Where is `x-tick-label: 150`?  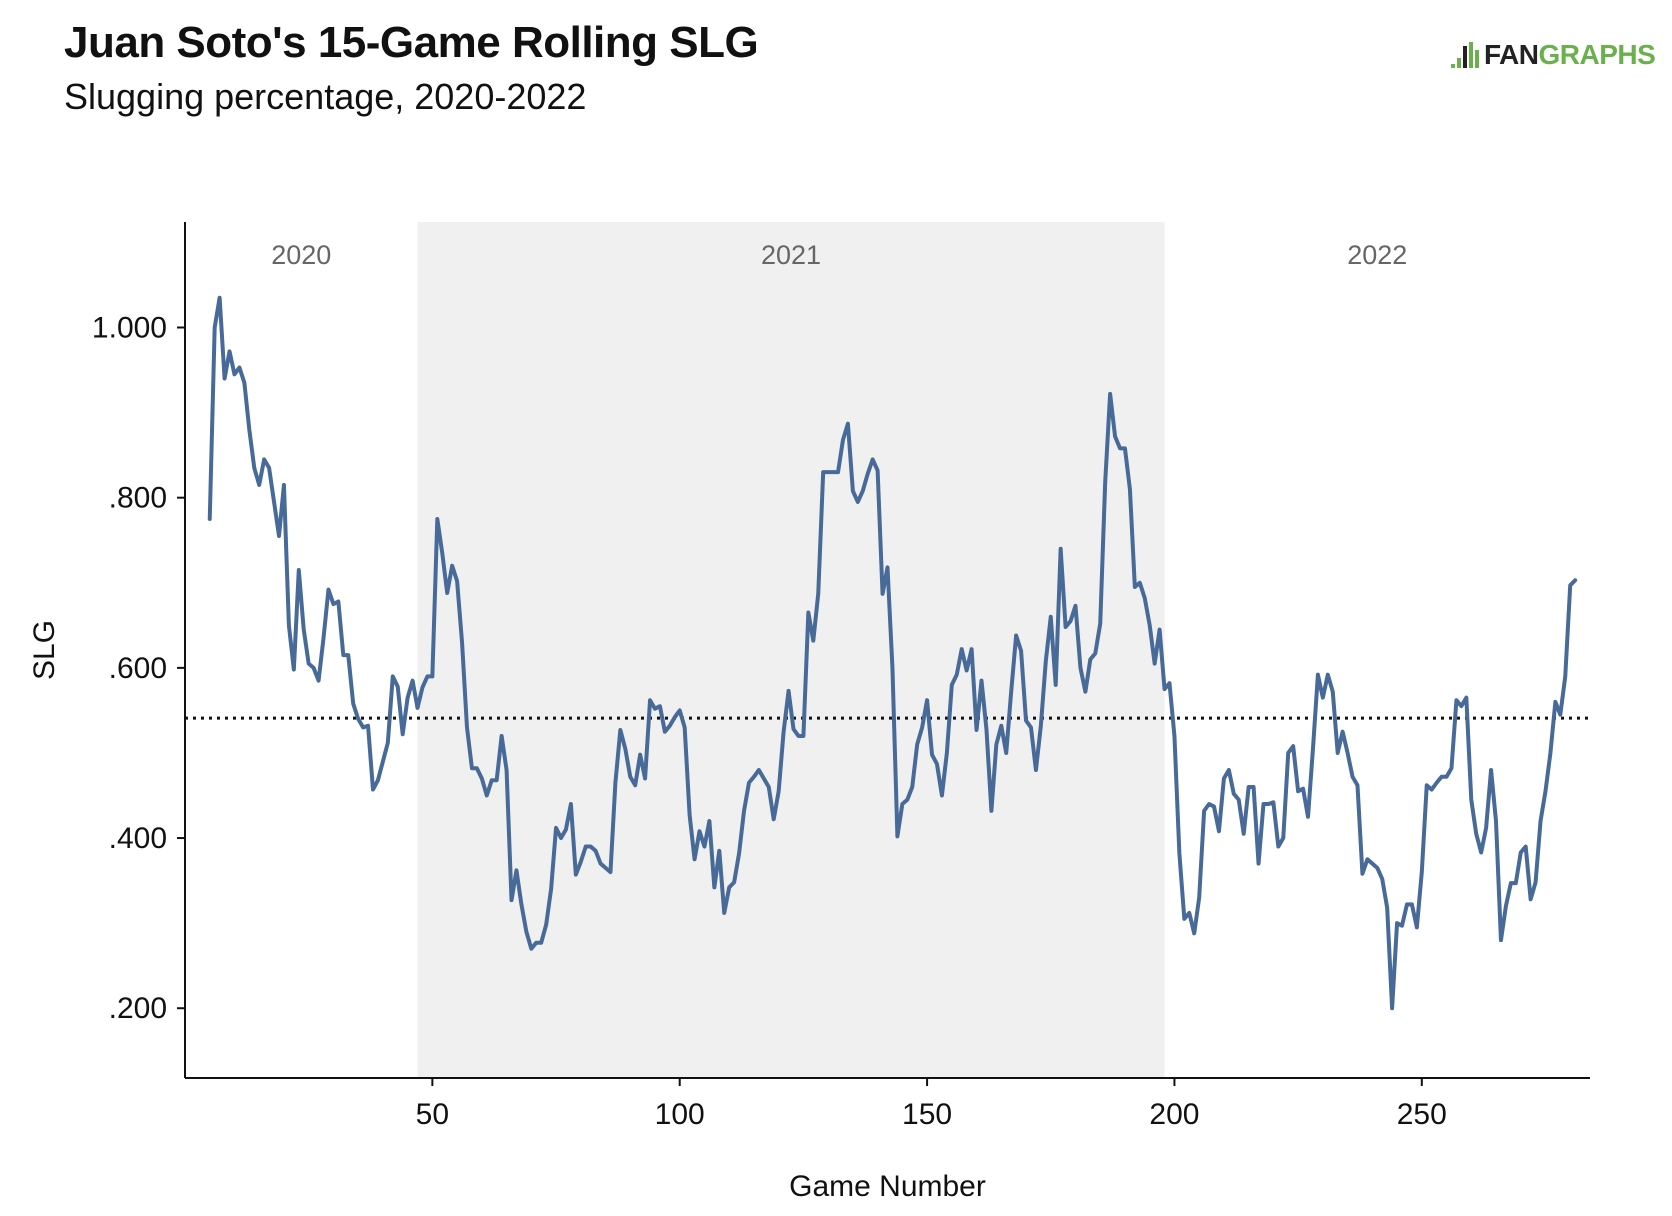
x-tick-label: 150 is located at coordinates (927, 1114).